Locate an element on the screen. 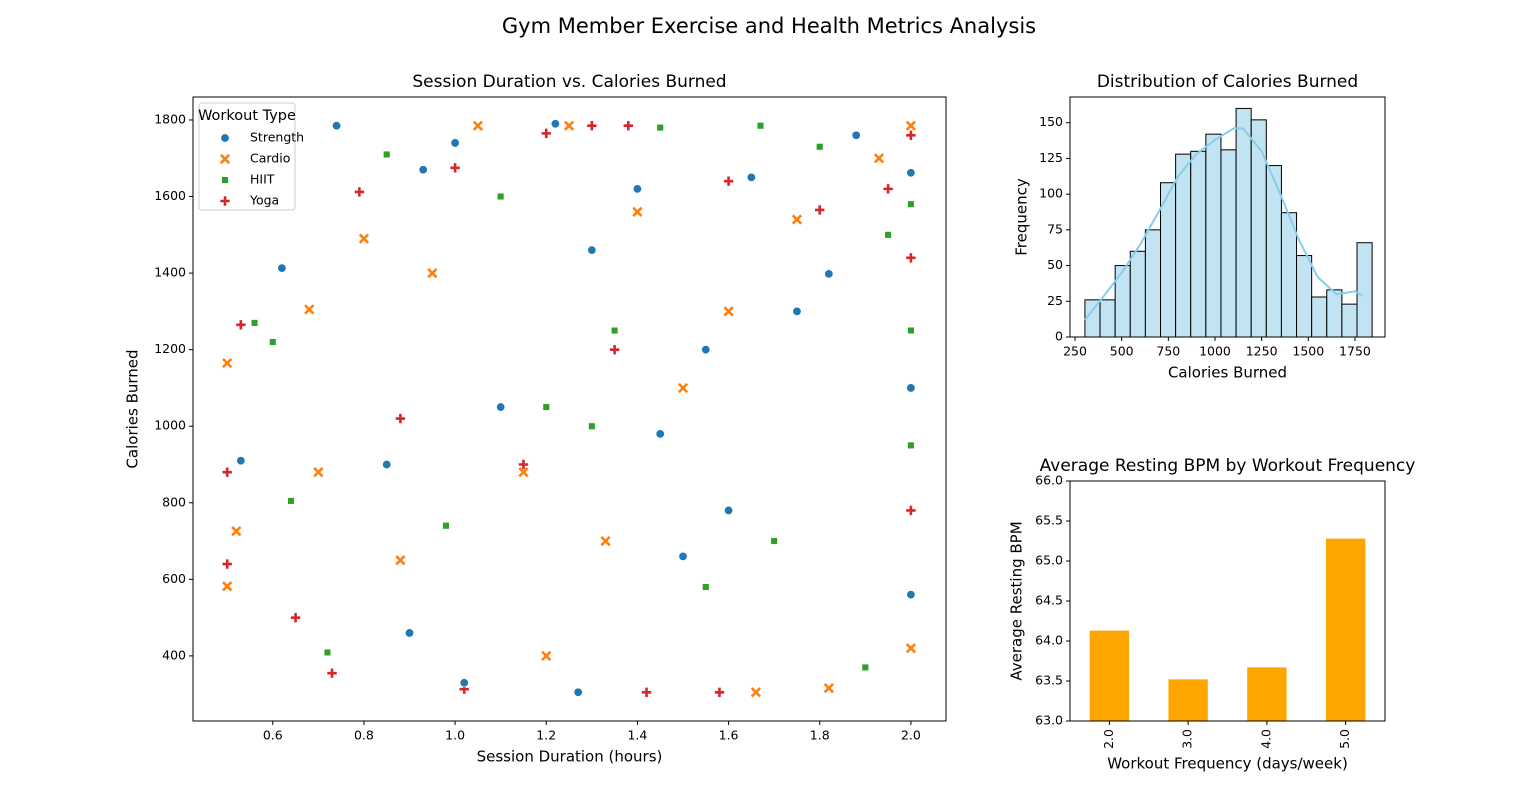 The image size is (1539, 810). y-tick-label: 25 is located at coordinates (1055, 300).